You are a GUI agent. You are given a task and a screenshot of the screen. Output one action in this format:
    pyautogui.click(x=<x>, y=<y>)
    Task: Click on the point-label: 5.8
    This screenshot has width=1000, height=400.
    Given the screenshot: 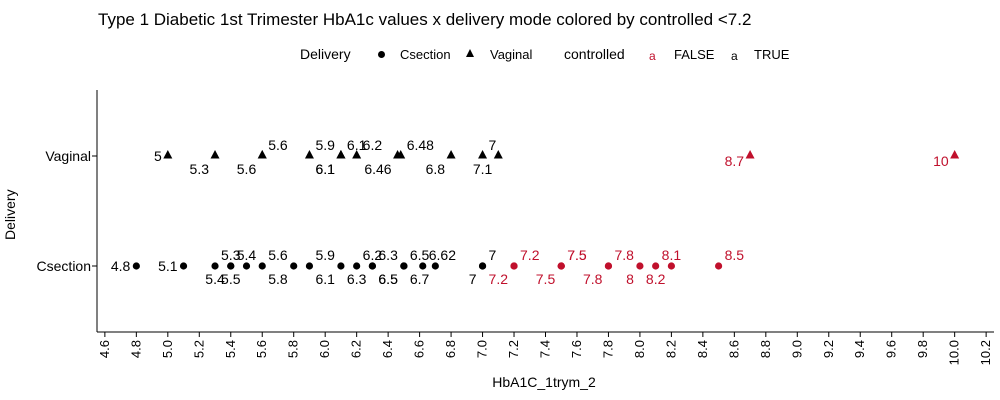 What is the action you would take?
    pyautogui.click(x=278, y=279)
    